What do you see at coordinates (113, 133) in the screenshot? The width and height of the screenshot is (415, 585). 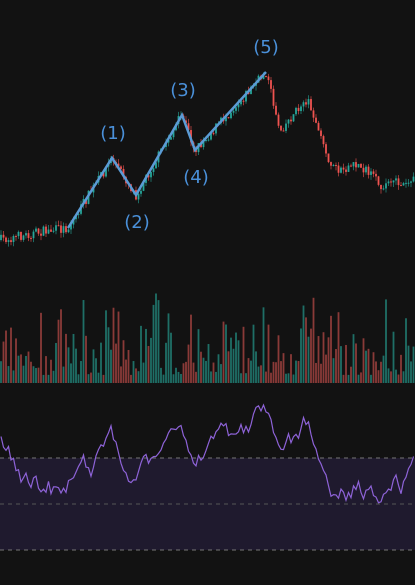 I see `wave-label: (1)` at bounding box center [113, 133].